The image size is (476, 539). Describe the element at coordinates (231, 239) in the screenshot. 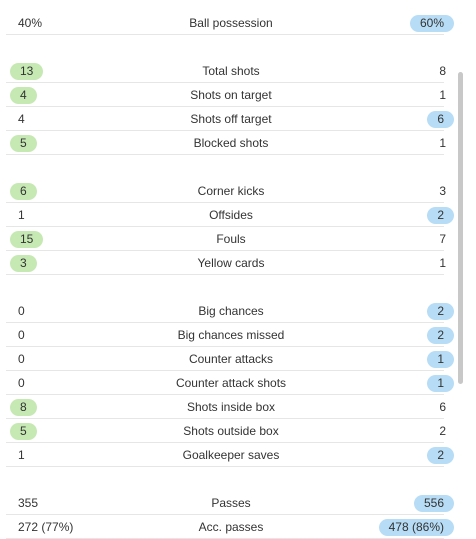

I see `stat-label: Fouls` at that location.